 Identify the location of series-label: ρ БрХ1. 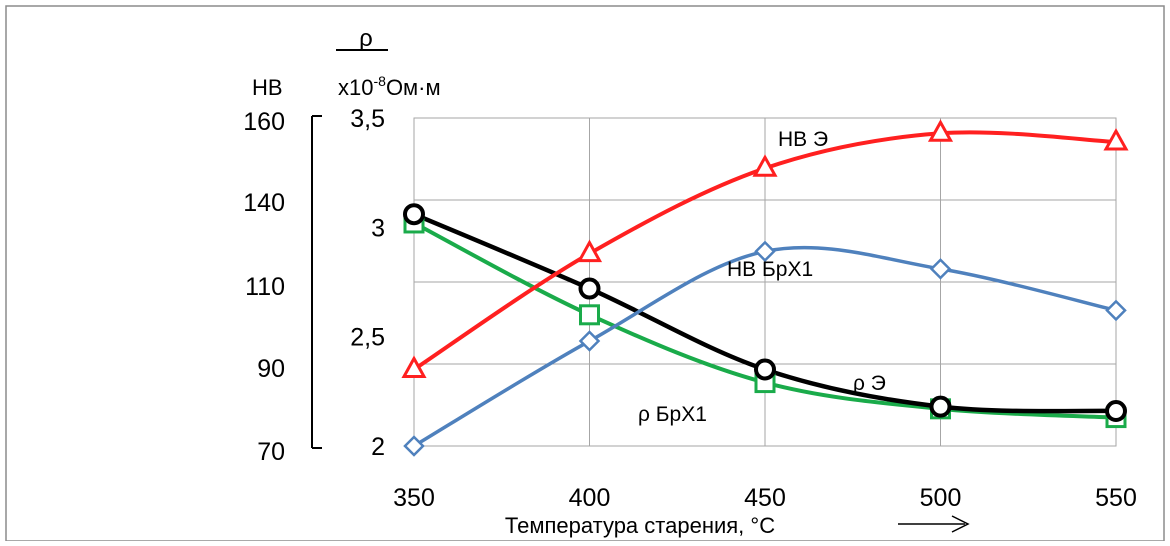
(672, 414).